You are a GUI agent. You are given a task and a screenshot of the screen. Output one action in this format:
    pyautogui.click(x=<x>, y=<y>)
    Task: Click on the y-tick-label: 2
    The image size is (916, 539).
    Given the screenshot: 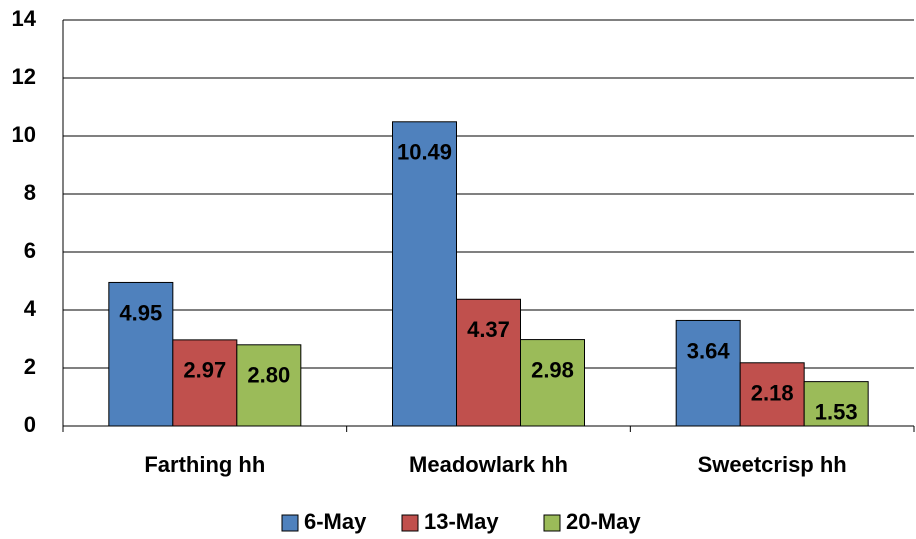 What is the action you would take?
    pyautogui.click(x=30, y=366)
    